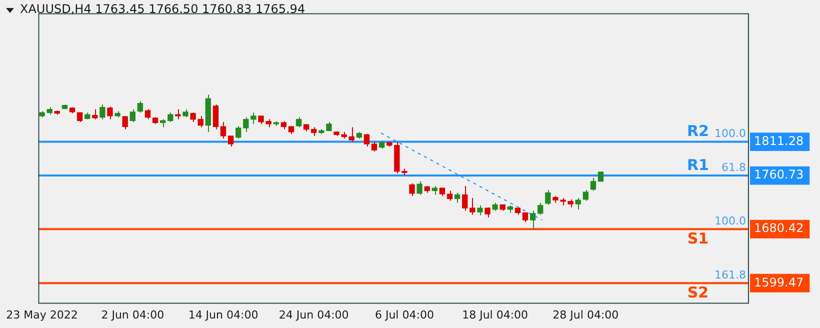  What do you see at coordinates (495, 315) in the screenshot?
I see `x-tick-label: 18 Jul 04:00` at bounding box center [495, 315].